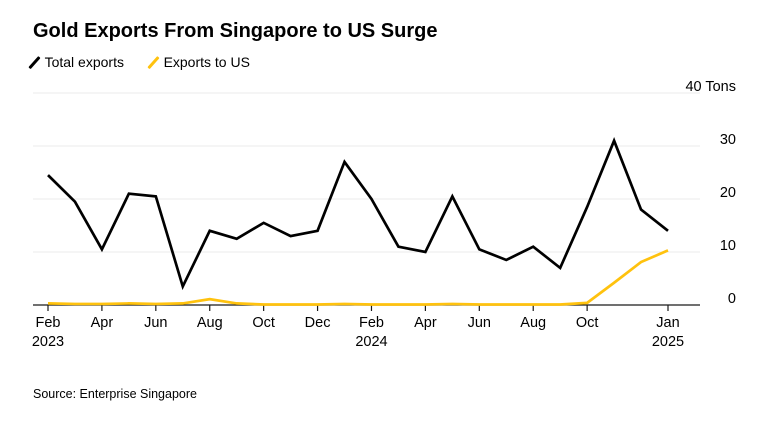 The image size is (767, 421). I want to click on x-tick-label-line: 2024, so click(371, 341).